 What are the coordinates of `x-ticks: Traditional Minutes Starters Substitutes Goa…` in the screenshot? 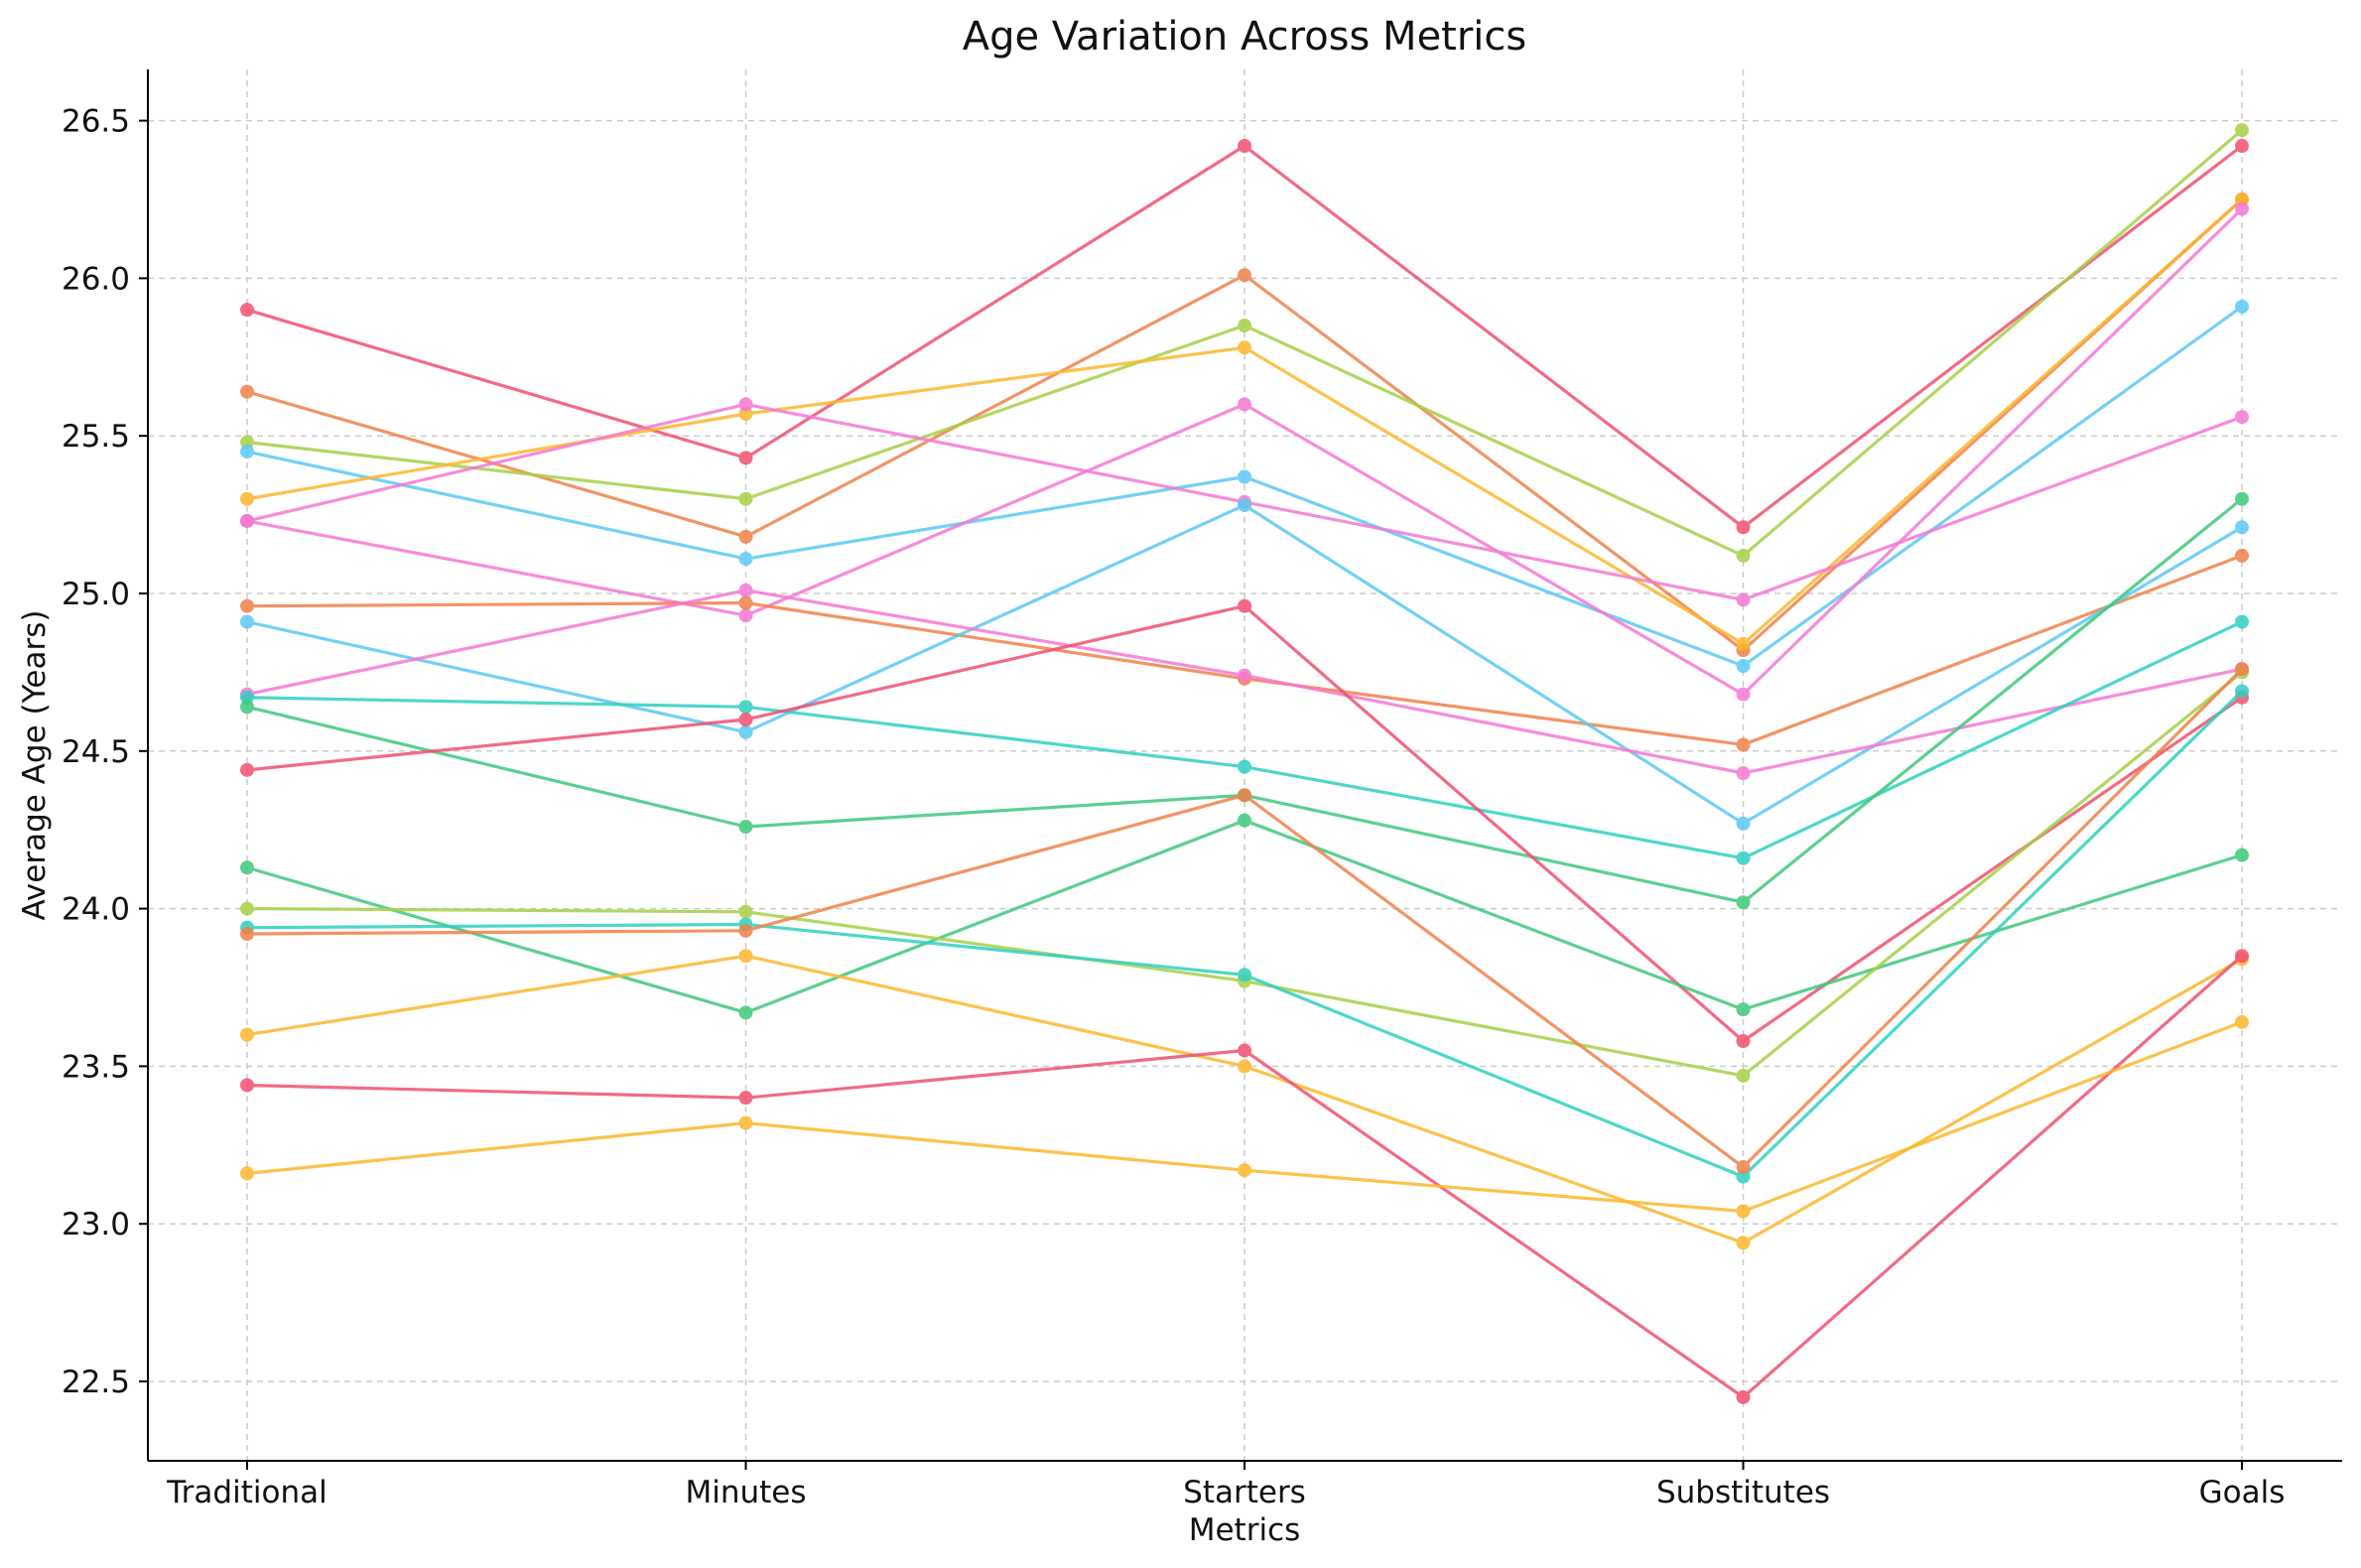 It's located at (1225, 1485).